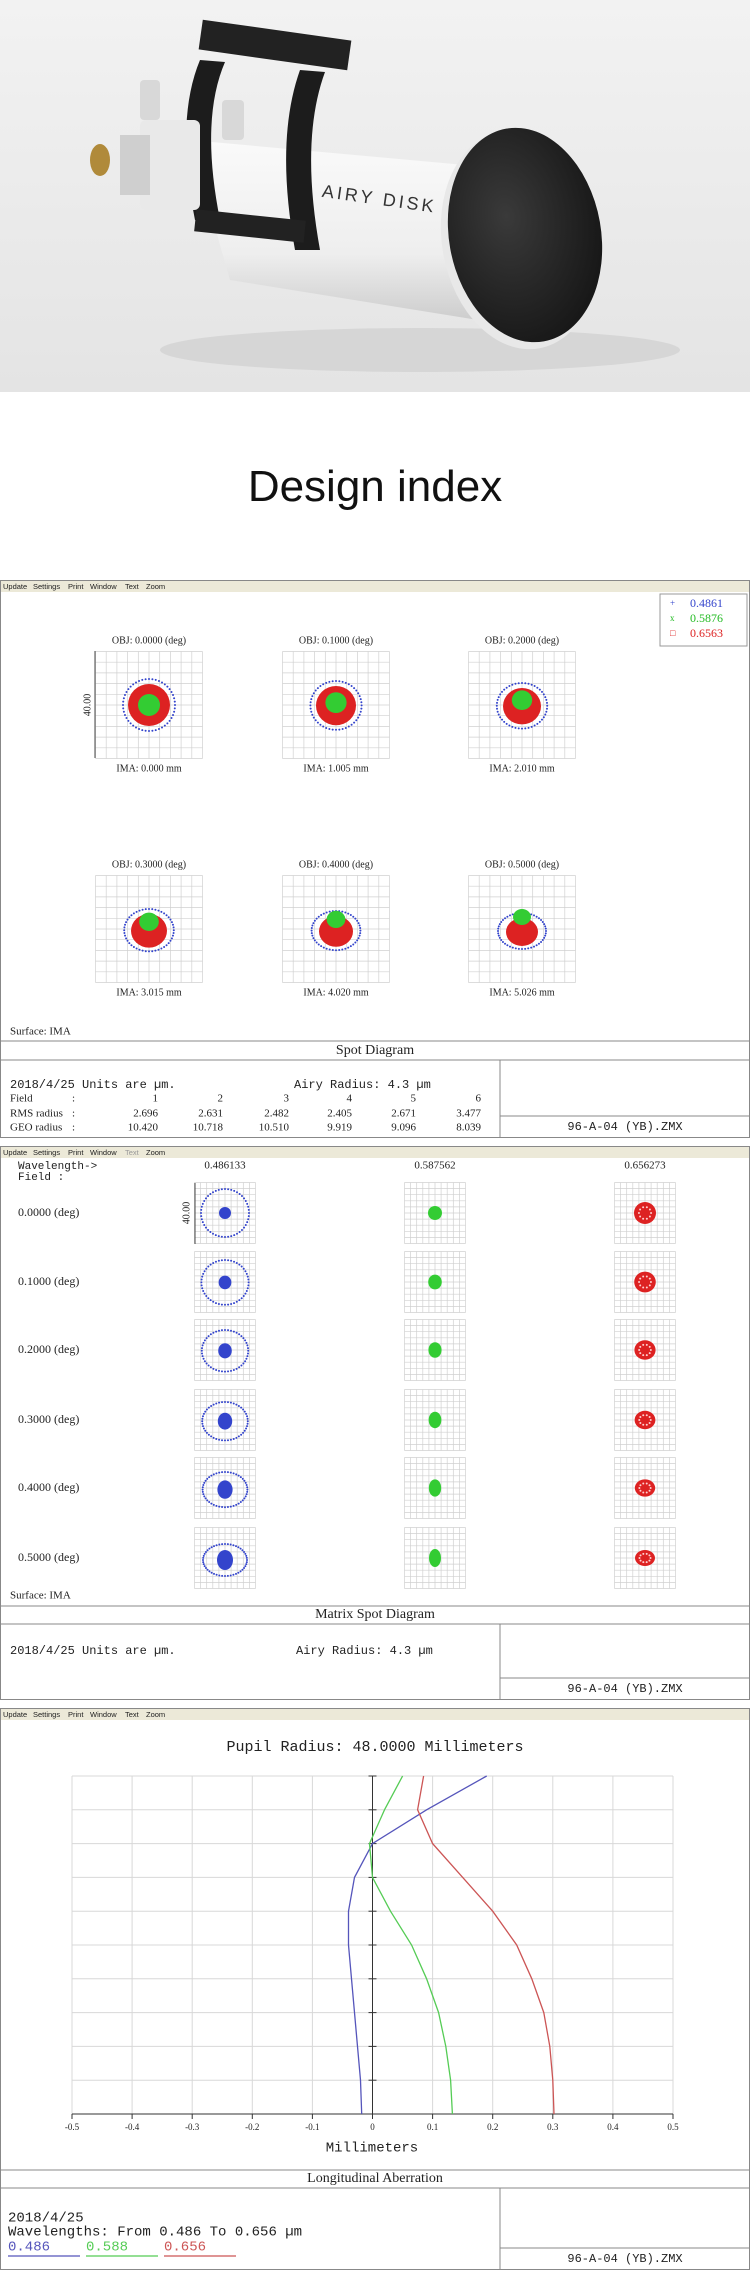  Describe the element at coordinates (145, 1114) in the screenshot. I see `table-cell: 2.696` at that location.